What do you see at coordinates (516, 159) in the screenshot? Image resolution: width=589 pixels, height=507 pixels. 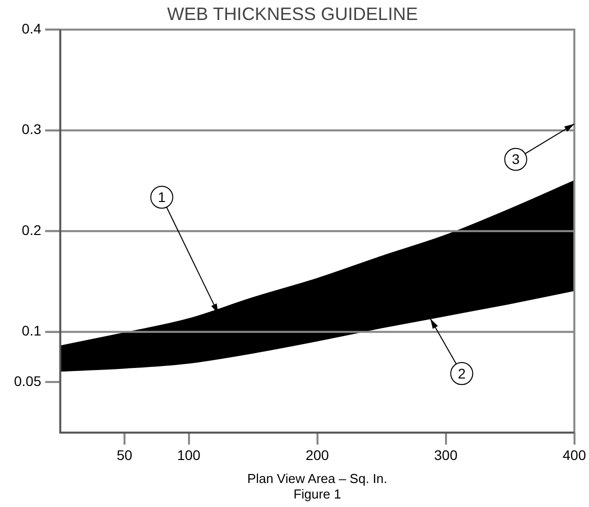 I see `annotation: 3` at bounding box center [516, 159].